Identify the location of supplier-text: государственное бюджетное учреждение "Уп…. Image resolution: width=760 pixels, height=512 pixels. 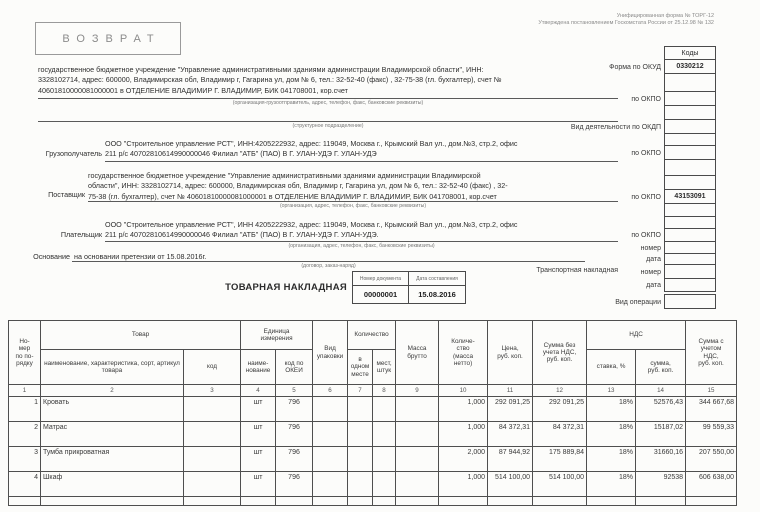
(353, 186).